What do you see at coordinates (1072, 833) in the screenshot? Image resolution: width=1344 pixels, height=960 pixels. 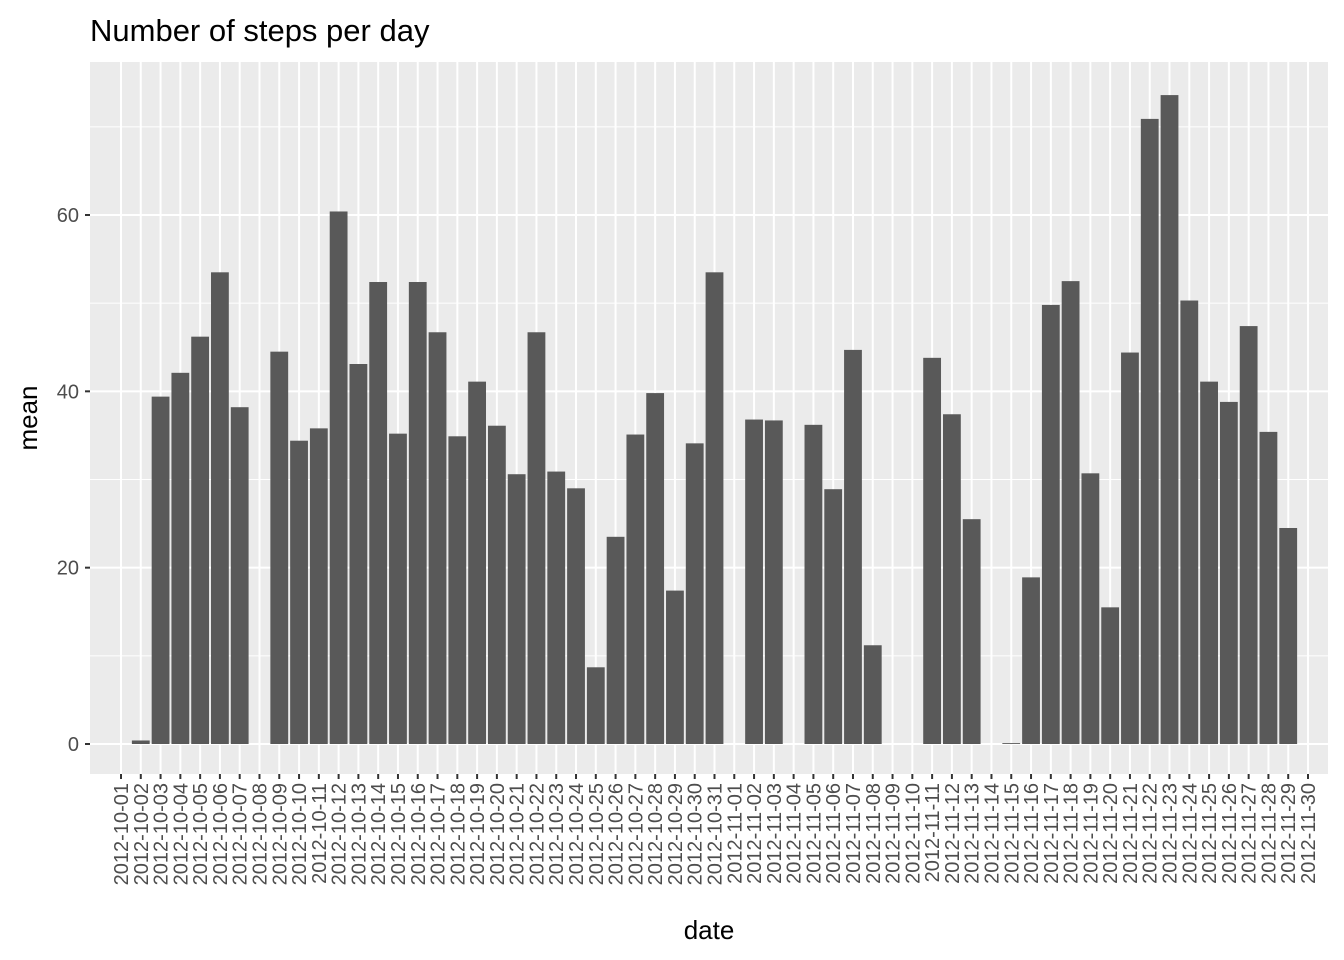 I see `x-tick-label: 2012-11-18` at bounding box center [1072, 833].